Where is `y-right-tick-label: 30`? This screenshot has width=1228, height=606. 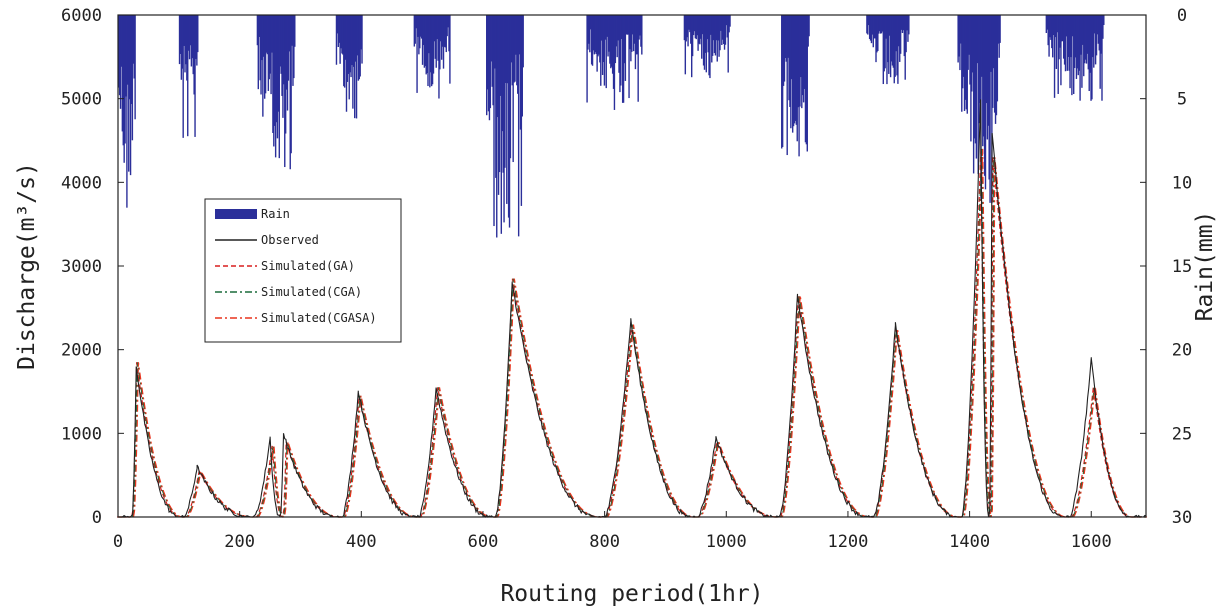
y-right-tick-label: 30 is located at coordinates (1182, 518).